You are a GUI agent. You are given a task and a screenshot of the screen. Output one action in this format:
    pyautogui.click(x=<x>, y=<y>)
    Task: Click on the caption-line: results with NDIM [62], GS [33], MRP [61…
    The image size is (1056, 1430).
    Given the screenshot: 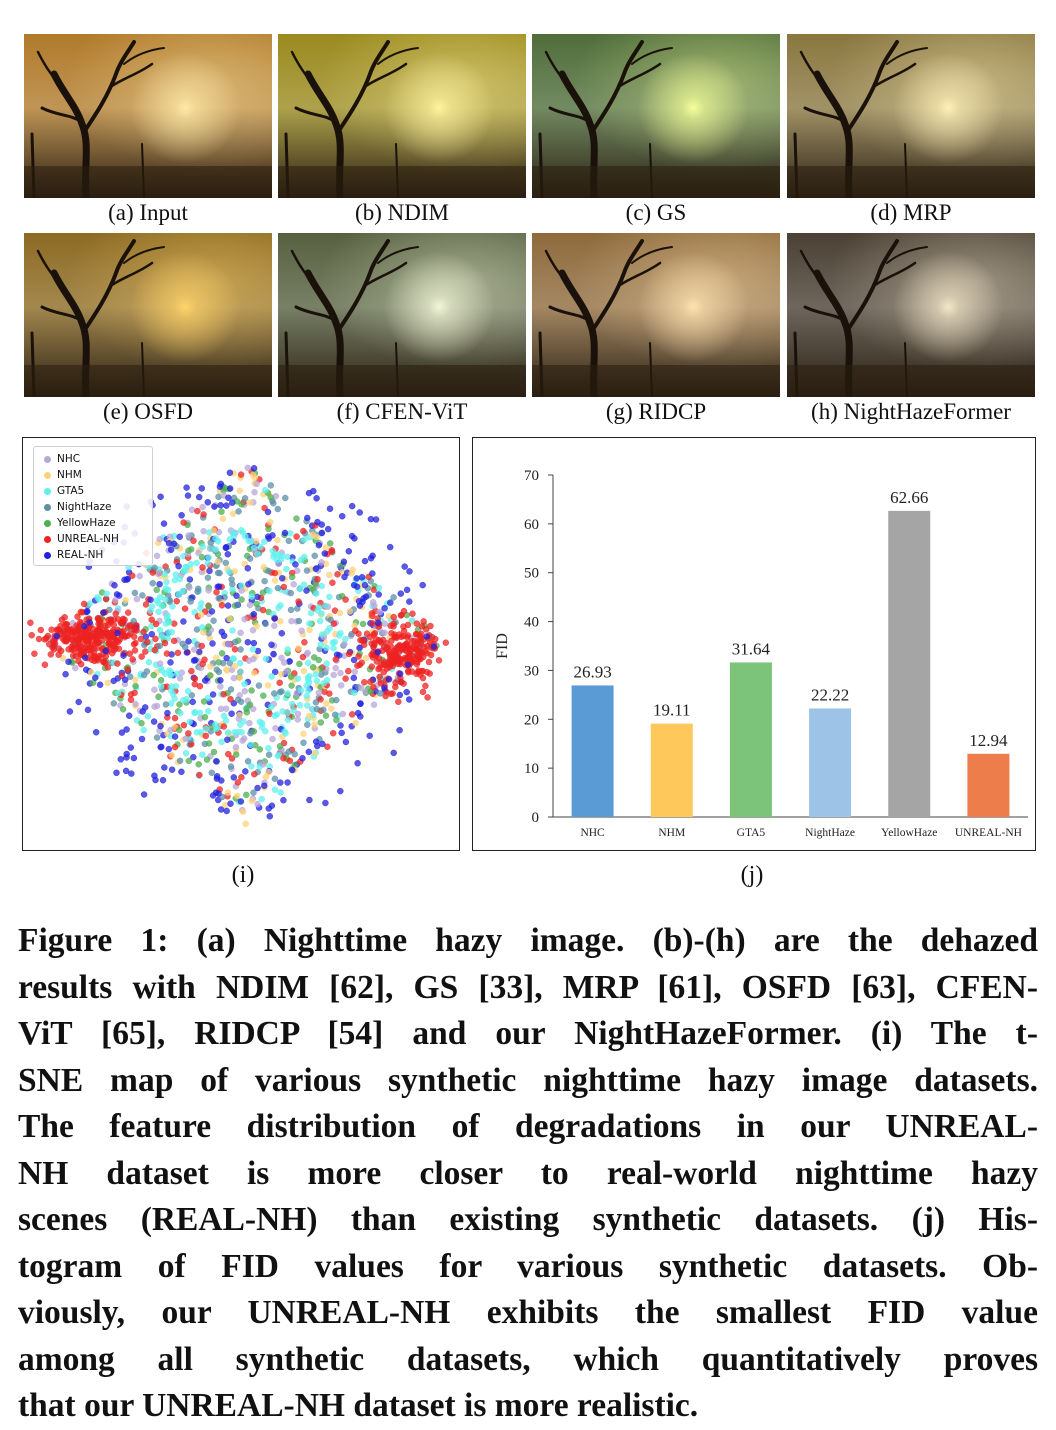 What is the action you would take?
    pyautogui.click(x=528, y=987)
    